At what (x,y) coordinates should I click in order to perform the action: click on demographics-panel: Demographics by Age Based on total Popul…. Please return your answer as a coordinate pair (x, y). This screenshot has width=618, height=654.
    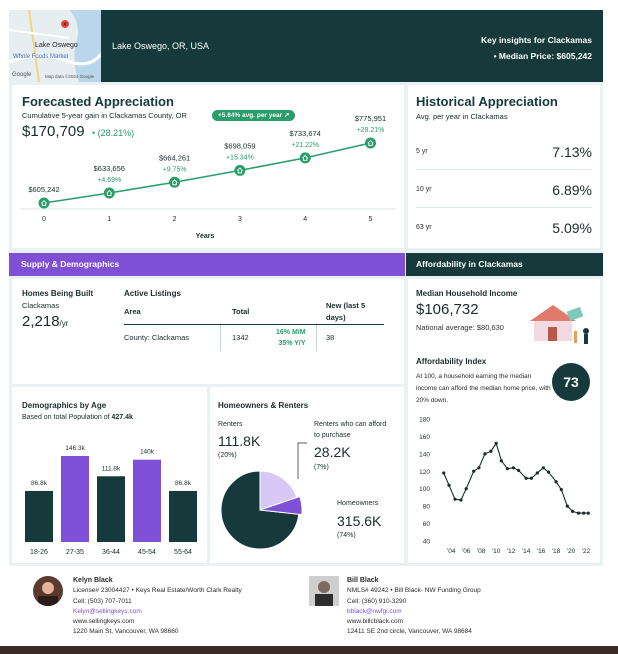
    Looking at the image, I should click on (109, 475).